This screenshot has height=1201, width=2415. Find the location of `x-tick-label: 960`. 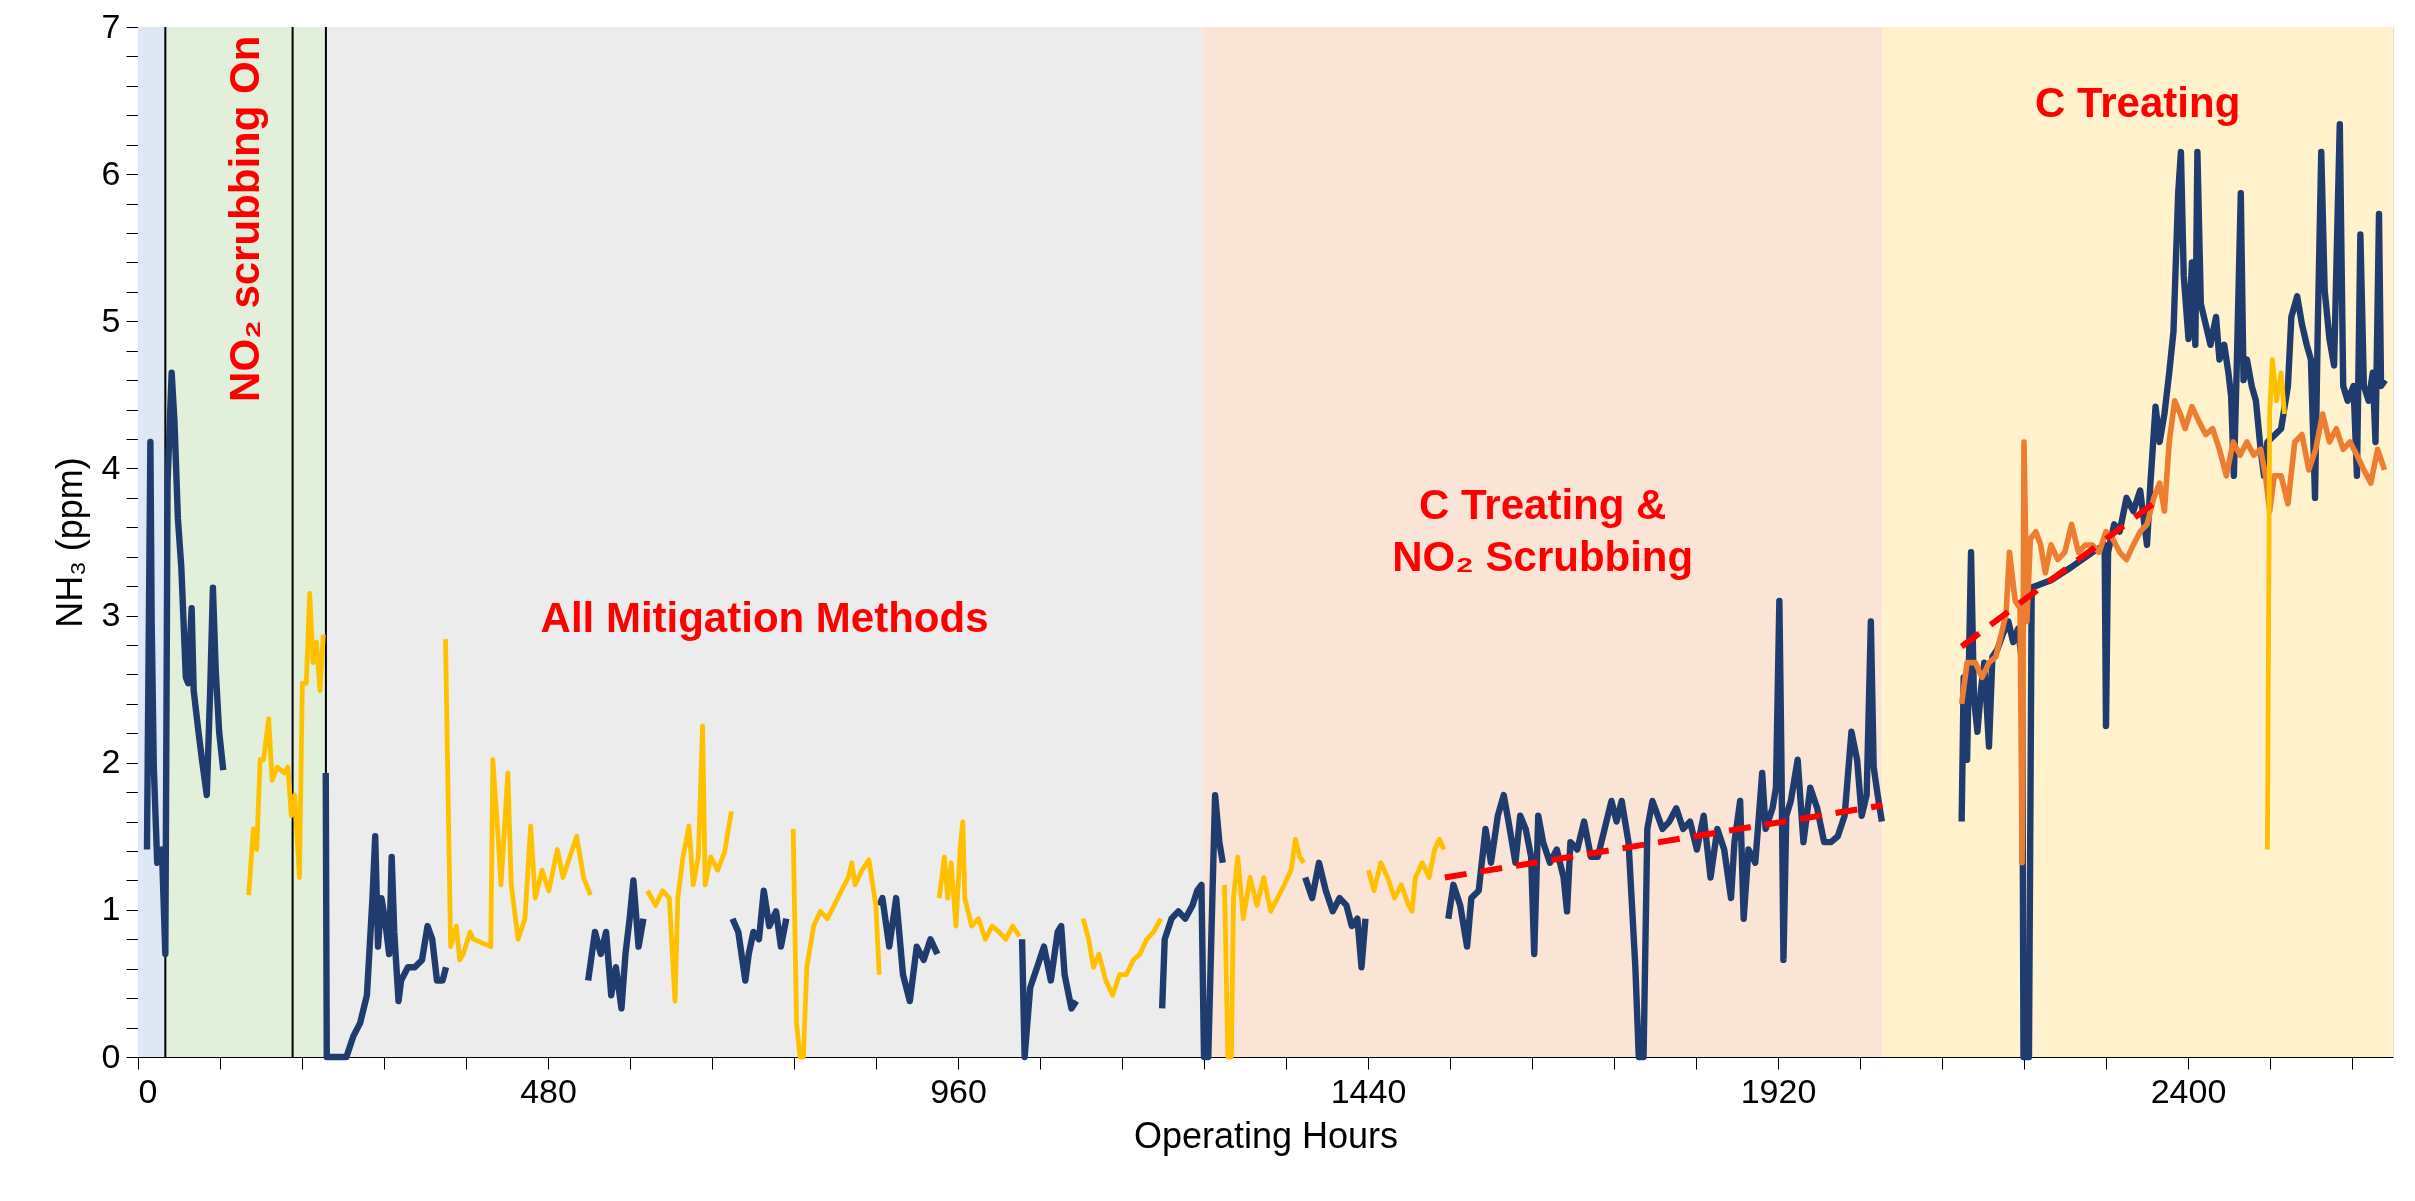

x-tick-label: 960 is located at coordinates (958, 1090).